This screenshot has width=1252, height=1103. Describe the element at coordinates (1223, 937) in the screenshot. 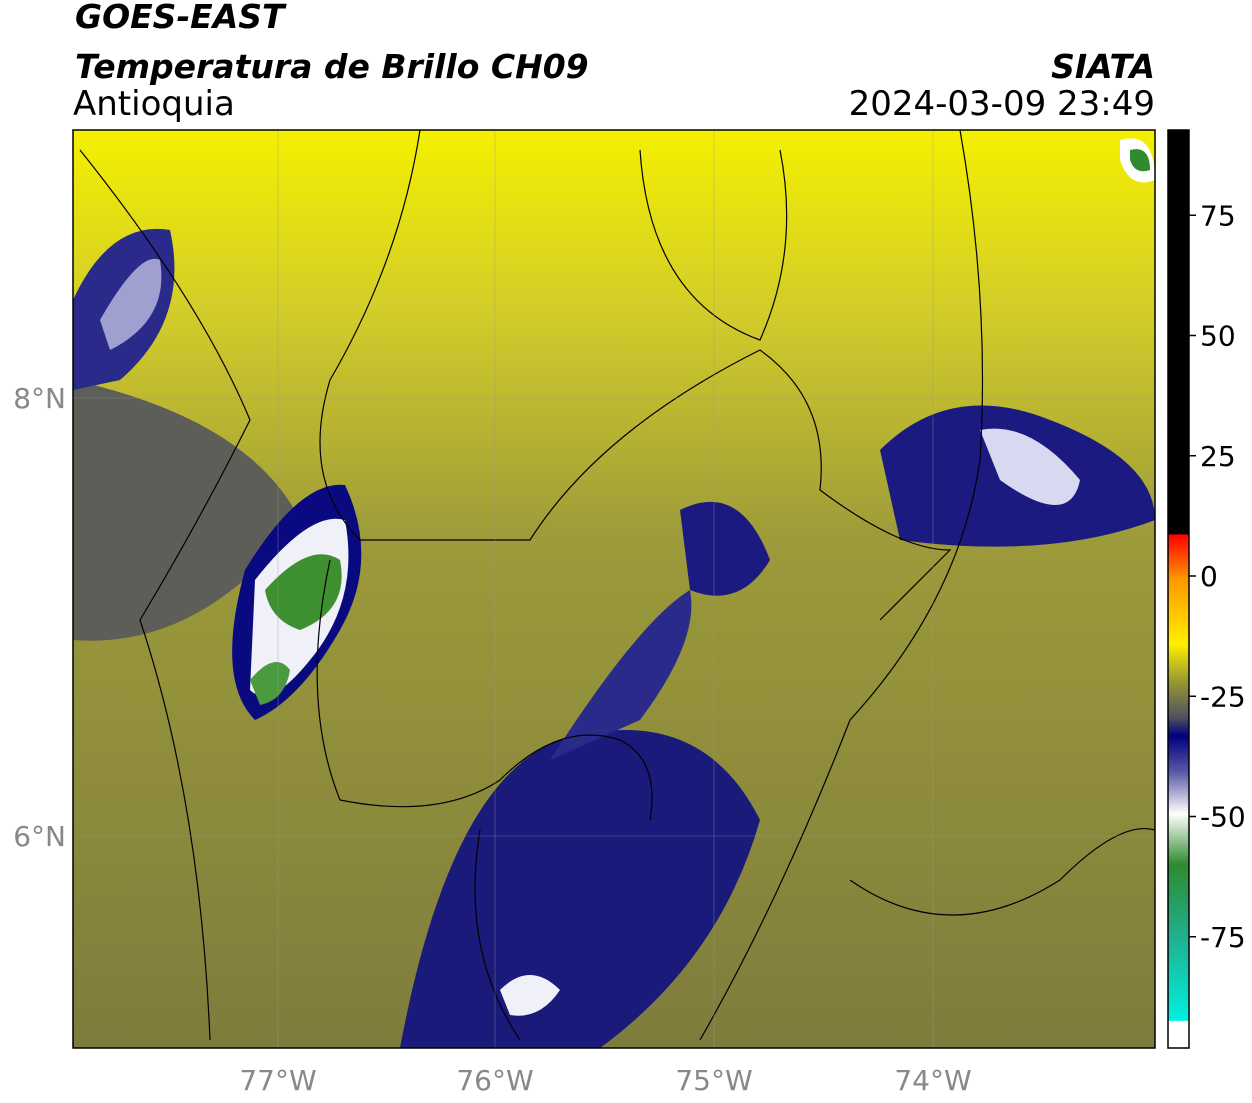

I see `colorbar-tick-label: -75` at that location.